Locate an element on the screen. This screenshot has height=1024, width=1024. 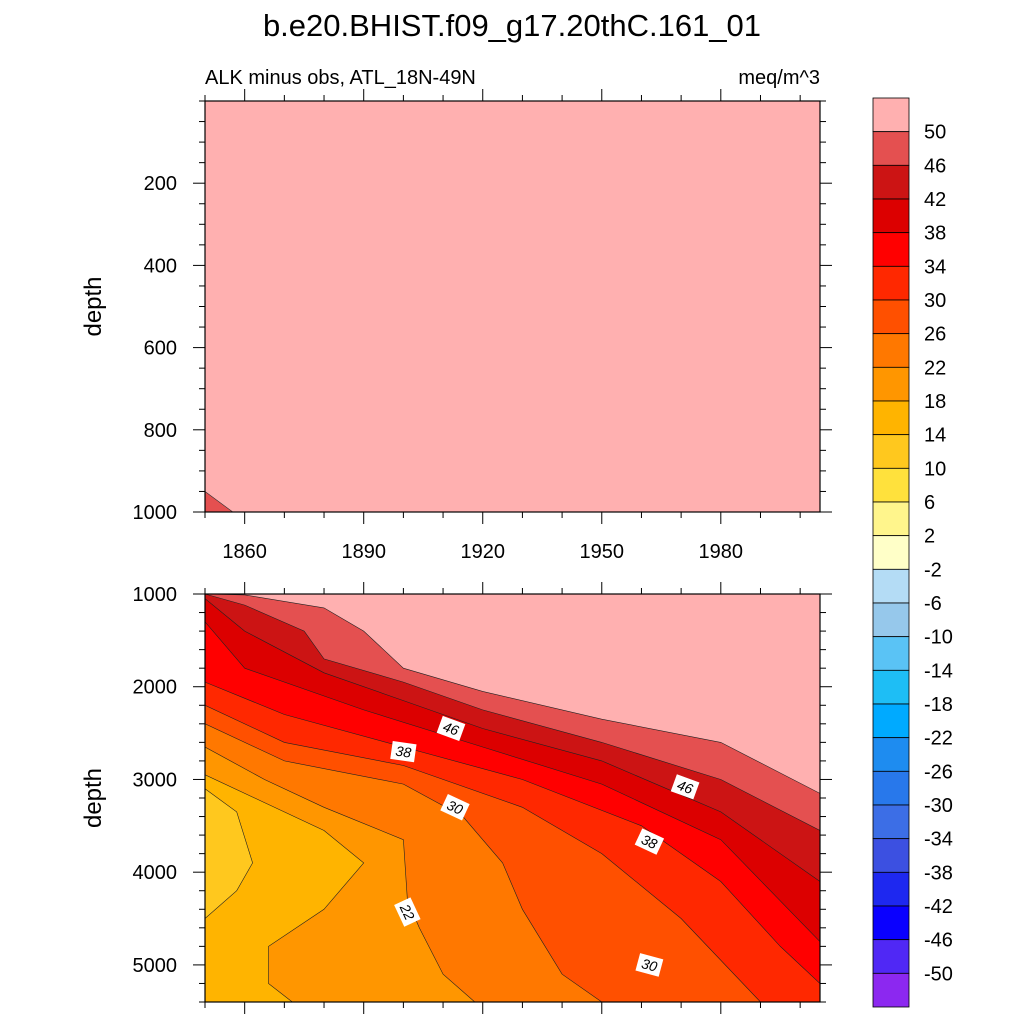
y-tick-label: 4000 is located at coordinates (155, 873).